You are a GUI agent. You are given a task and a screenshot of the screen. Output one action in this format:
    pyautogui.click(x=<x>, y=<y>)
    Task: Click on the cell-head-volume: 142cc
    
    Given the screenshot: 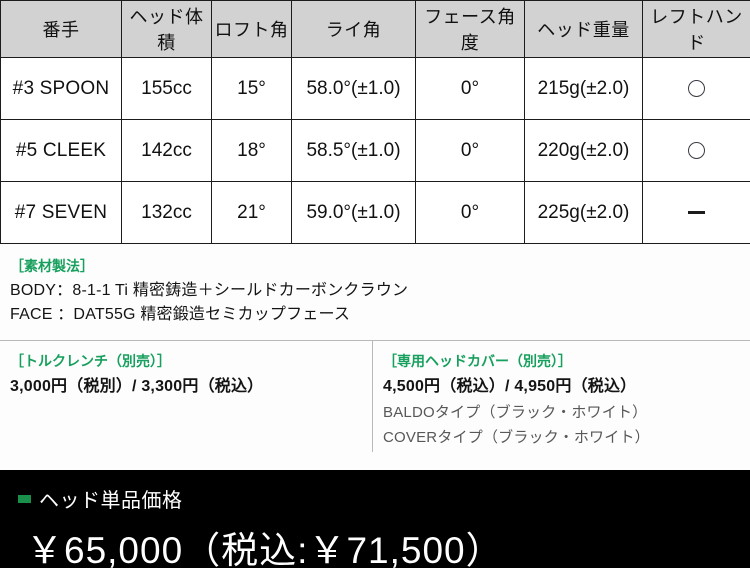 What is the action you would take?
    pyautogui.click(x=167, y=151)
    